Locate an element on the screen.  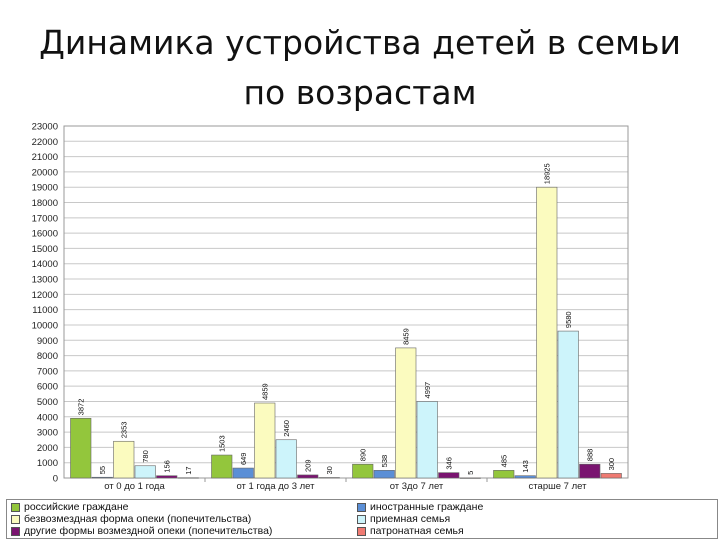
data-label: 55 is located at coordinates (102, 470).